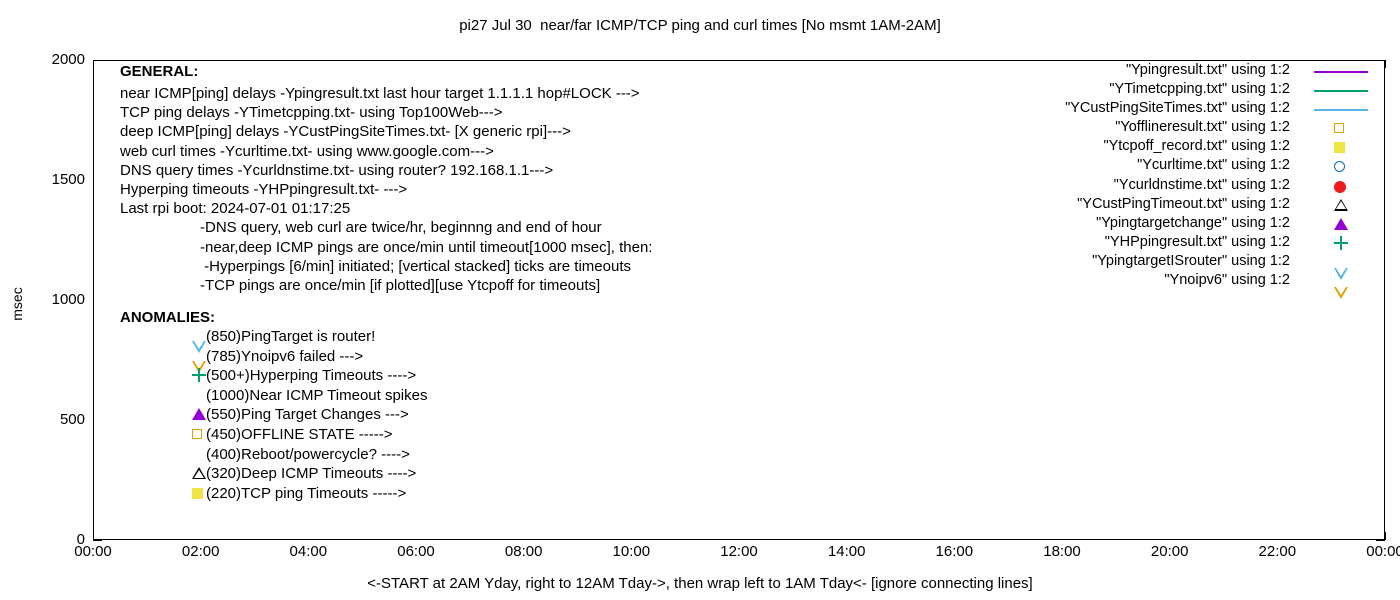 This screenshot has width=1400, height=600. I want to click on anomaly-marker-open-triangle-down-orange, so click(199, 366).